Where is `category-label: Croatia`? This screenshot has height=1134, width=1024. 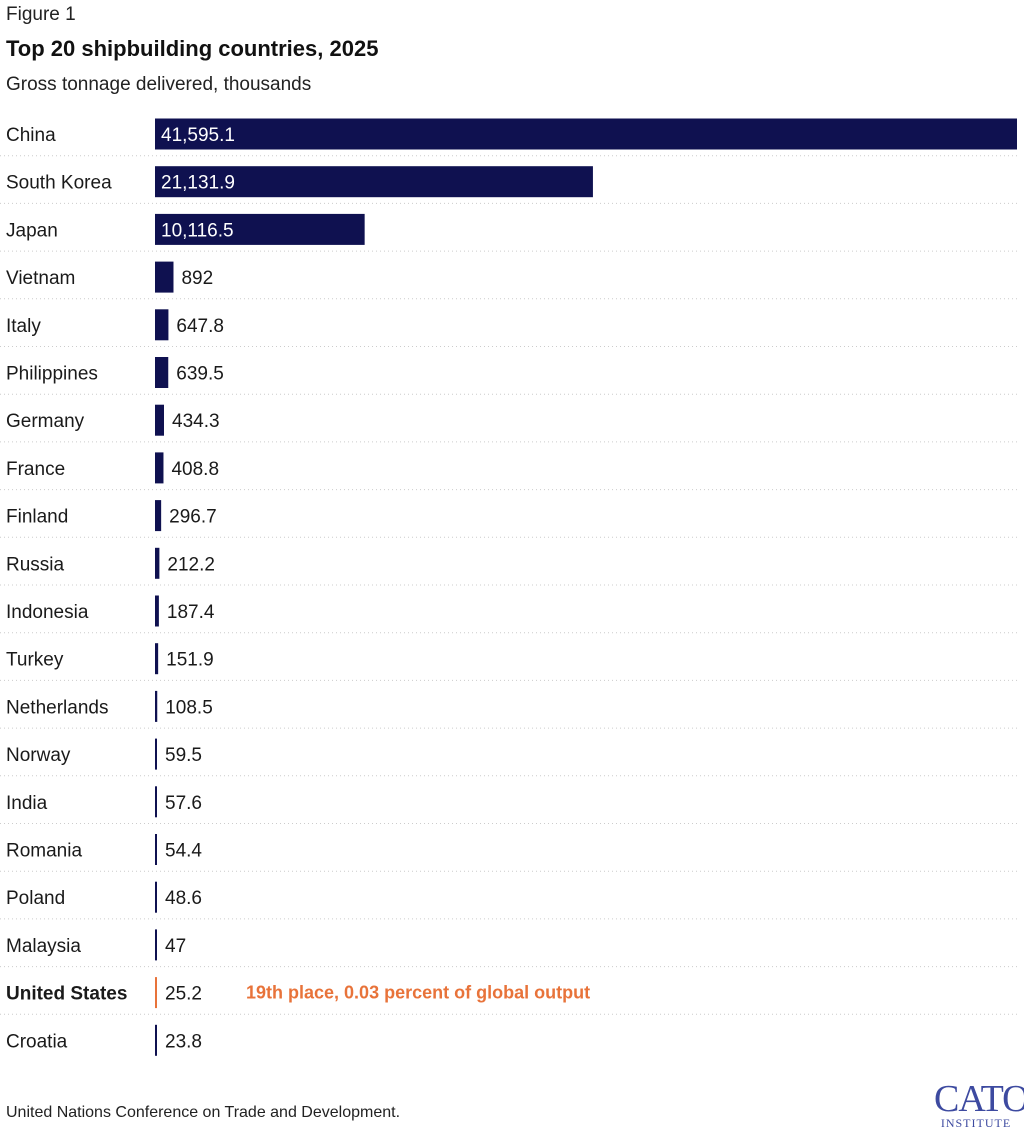
category-label: Croatia is located at coordinates (37, 1041).